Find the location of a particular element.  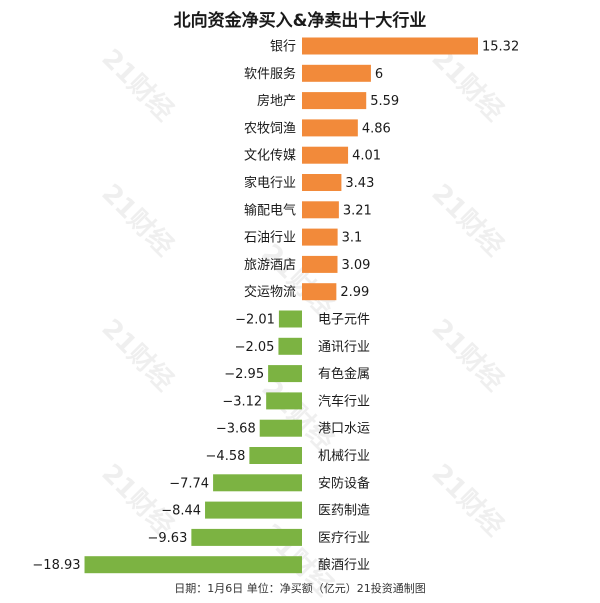

value-label: 15.32 is located at coordinates (500, 47).